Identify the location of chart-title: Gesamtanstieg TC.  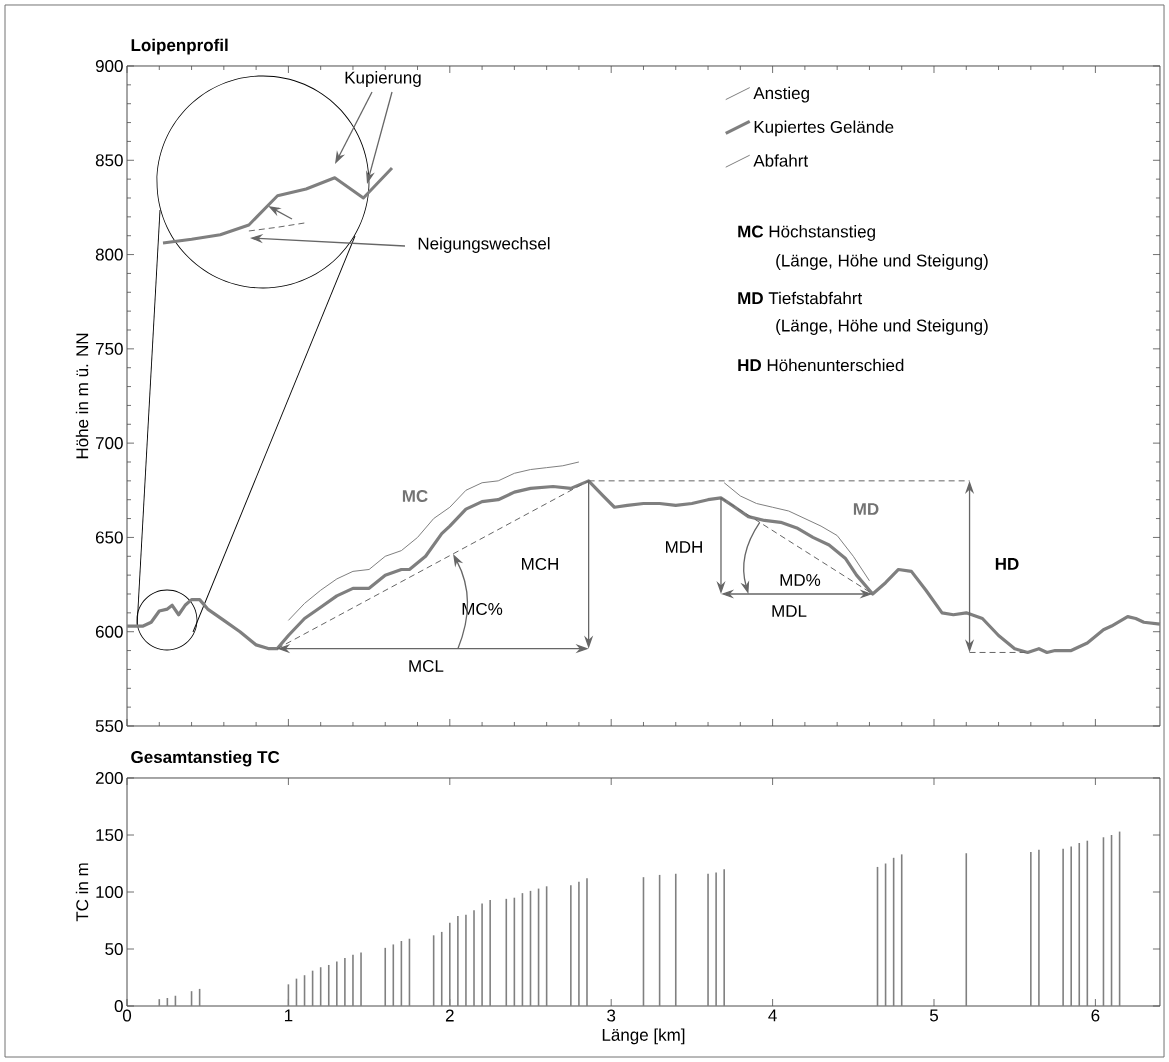
(205, 758).